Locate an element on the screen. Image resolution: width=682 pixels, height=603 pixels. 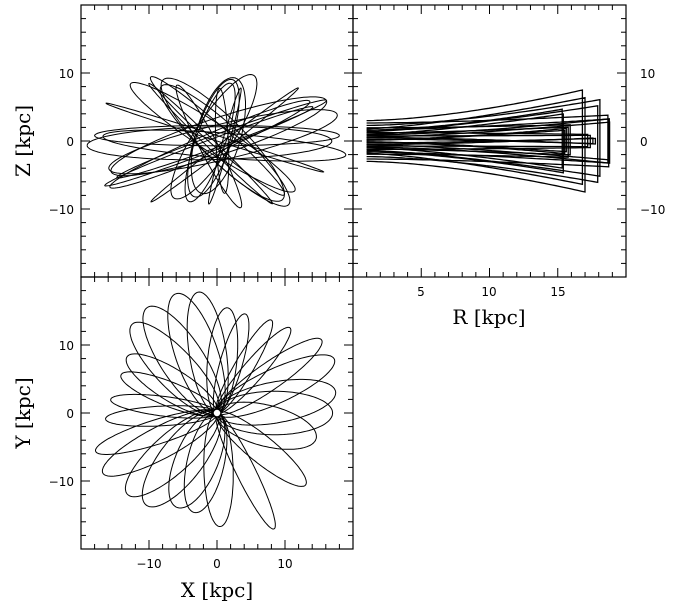
tick-label-rz-y-0: 0 is located at coordinates (644, 142).